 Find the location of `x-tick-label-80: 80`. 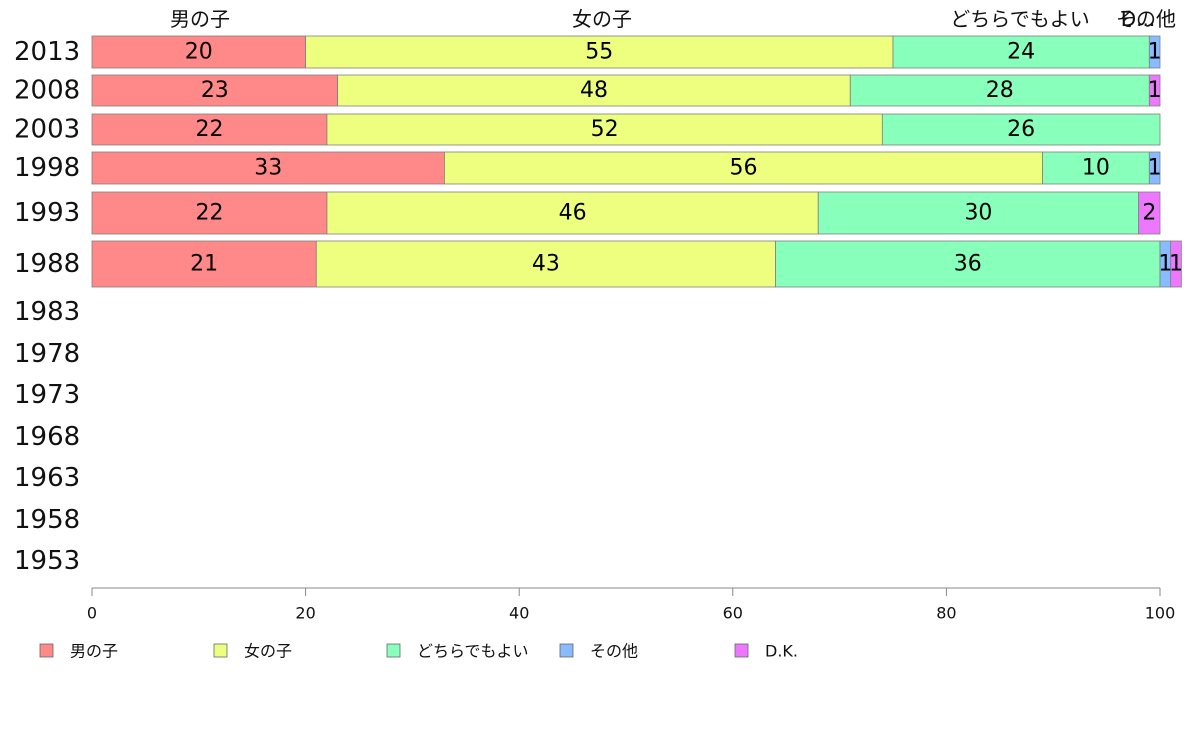

x-tick-label-80: 80 is located at coordinates (946, 613).